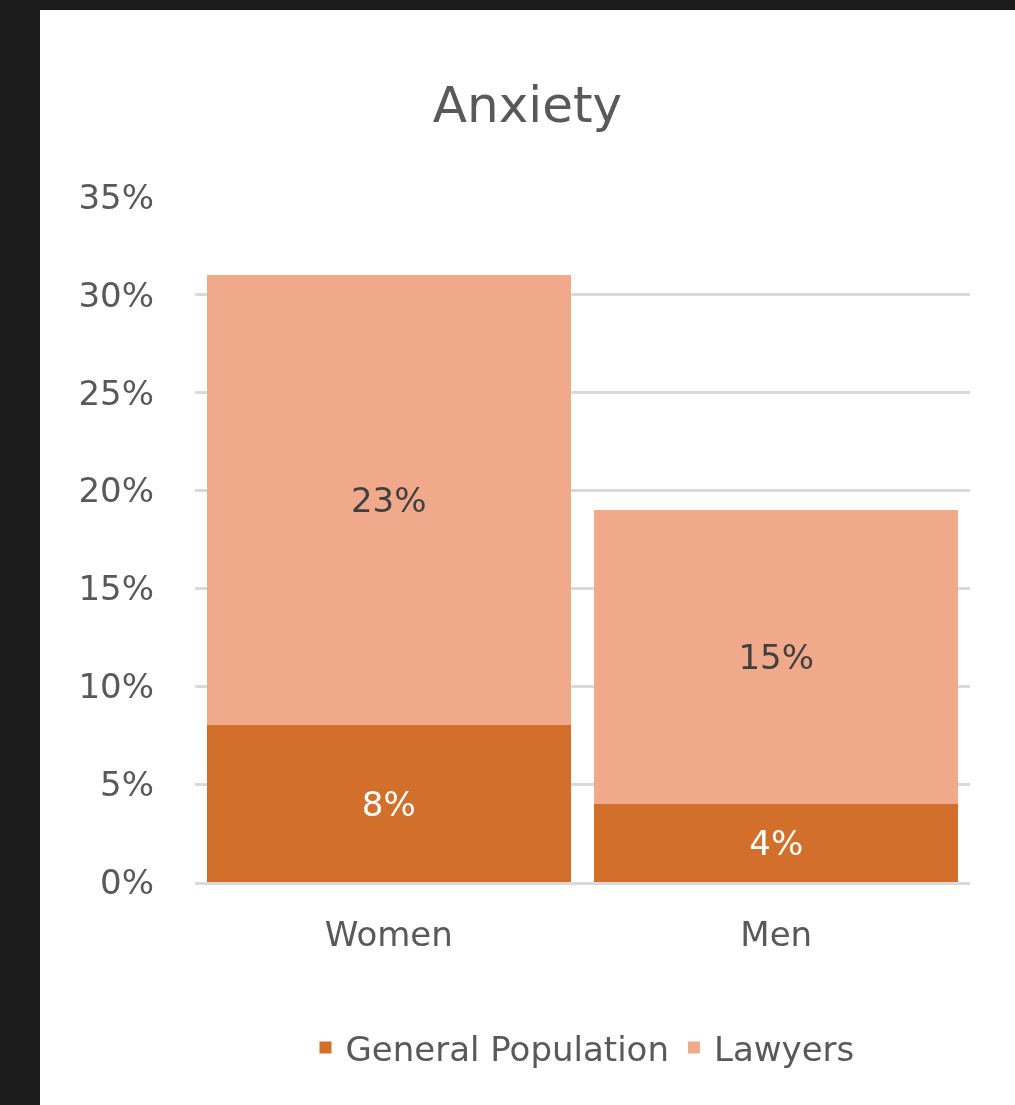 Image resolution: width=1015 pixels, height=1105 pixels. I want to click on y-tick-label: 0%, so click(127, 881).